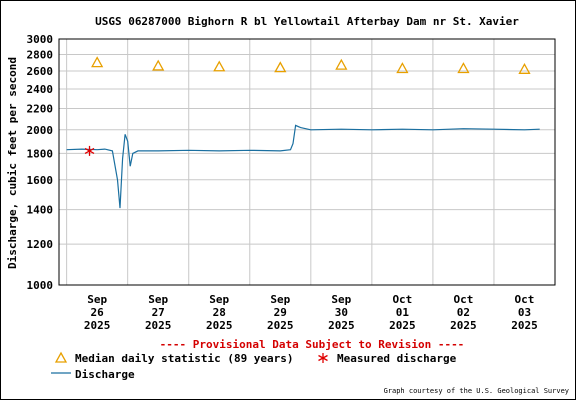 Image resolution: width=576 pixels, height=401 pixels. What do you see at coordinates (184, 358) in the screenshot?
I see `legend-median-label: Median daily statistic (89 years)` at bounding box center [184, 358].